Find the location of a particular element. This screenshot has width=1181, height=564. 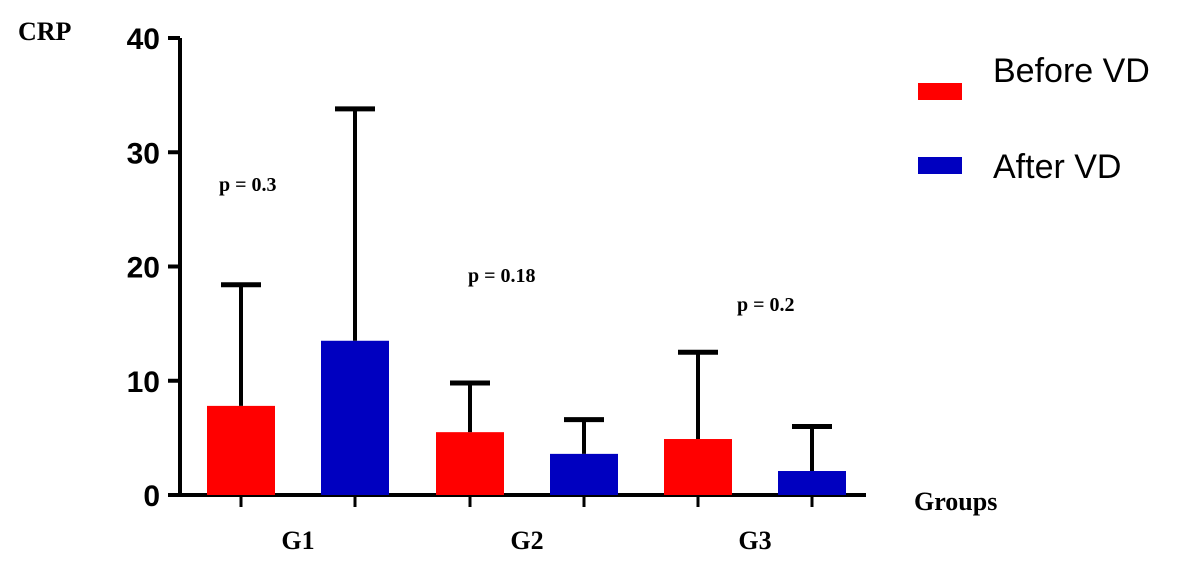

y-tick-label: 10 is located at coordinates (143, 382).